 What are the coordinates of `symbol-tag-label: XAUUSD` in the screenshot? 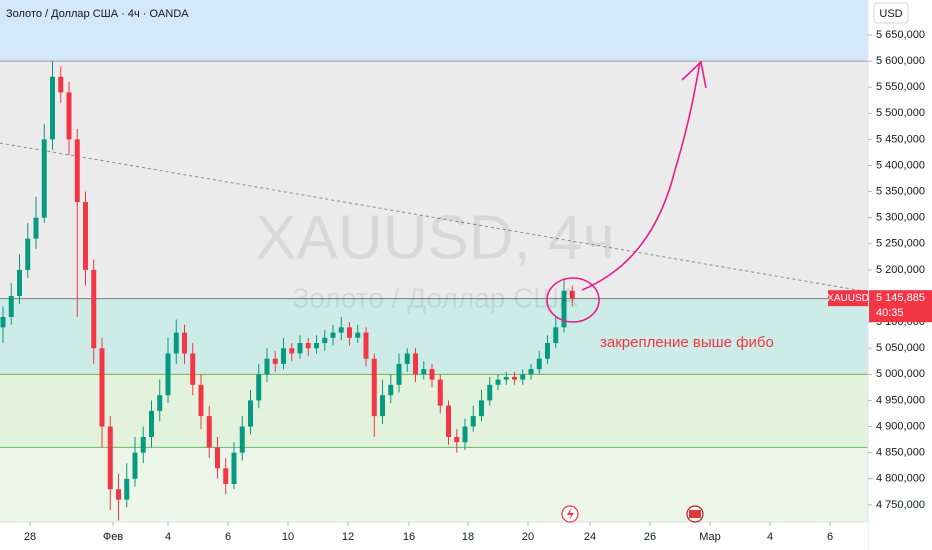 It's located at (848, 298).